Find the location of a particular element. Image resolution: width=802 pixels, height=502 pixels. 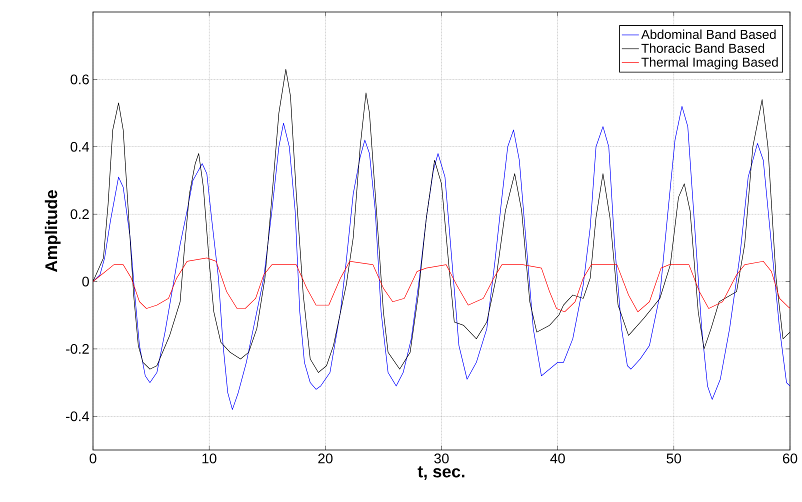

y-tick-label: 0 is located at coordinates (85, 281).